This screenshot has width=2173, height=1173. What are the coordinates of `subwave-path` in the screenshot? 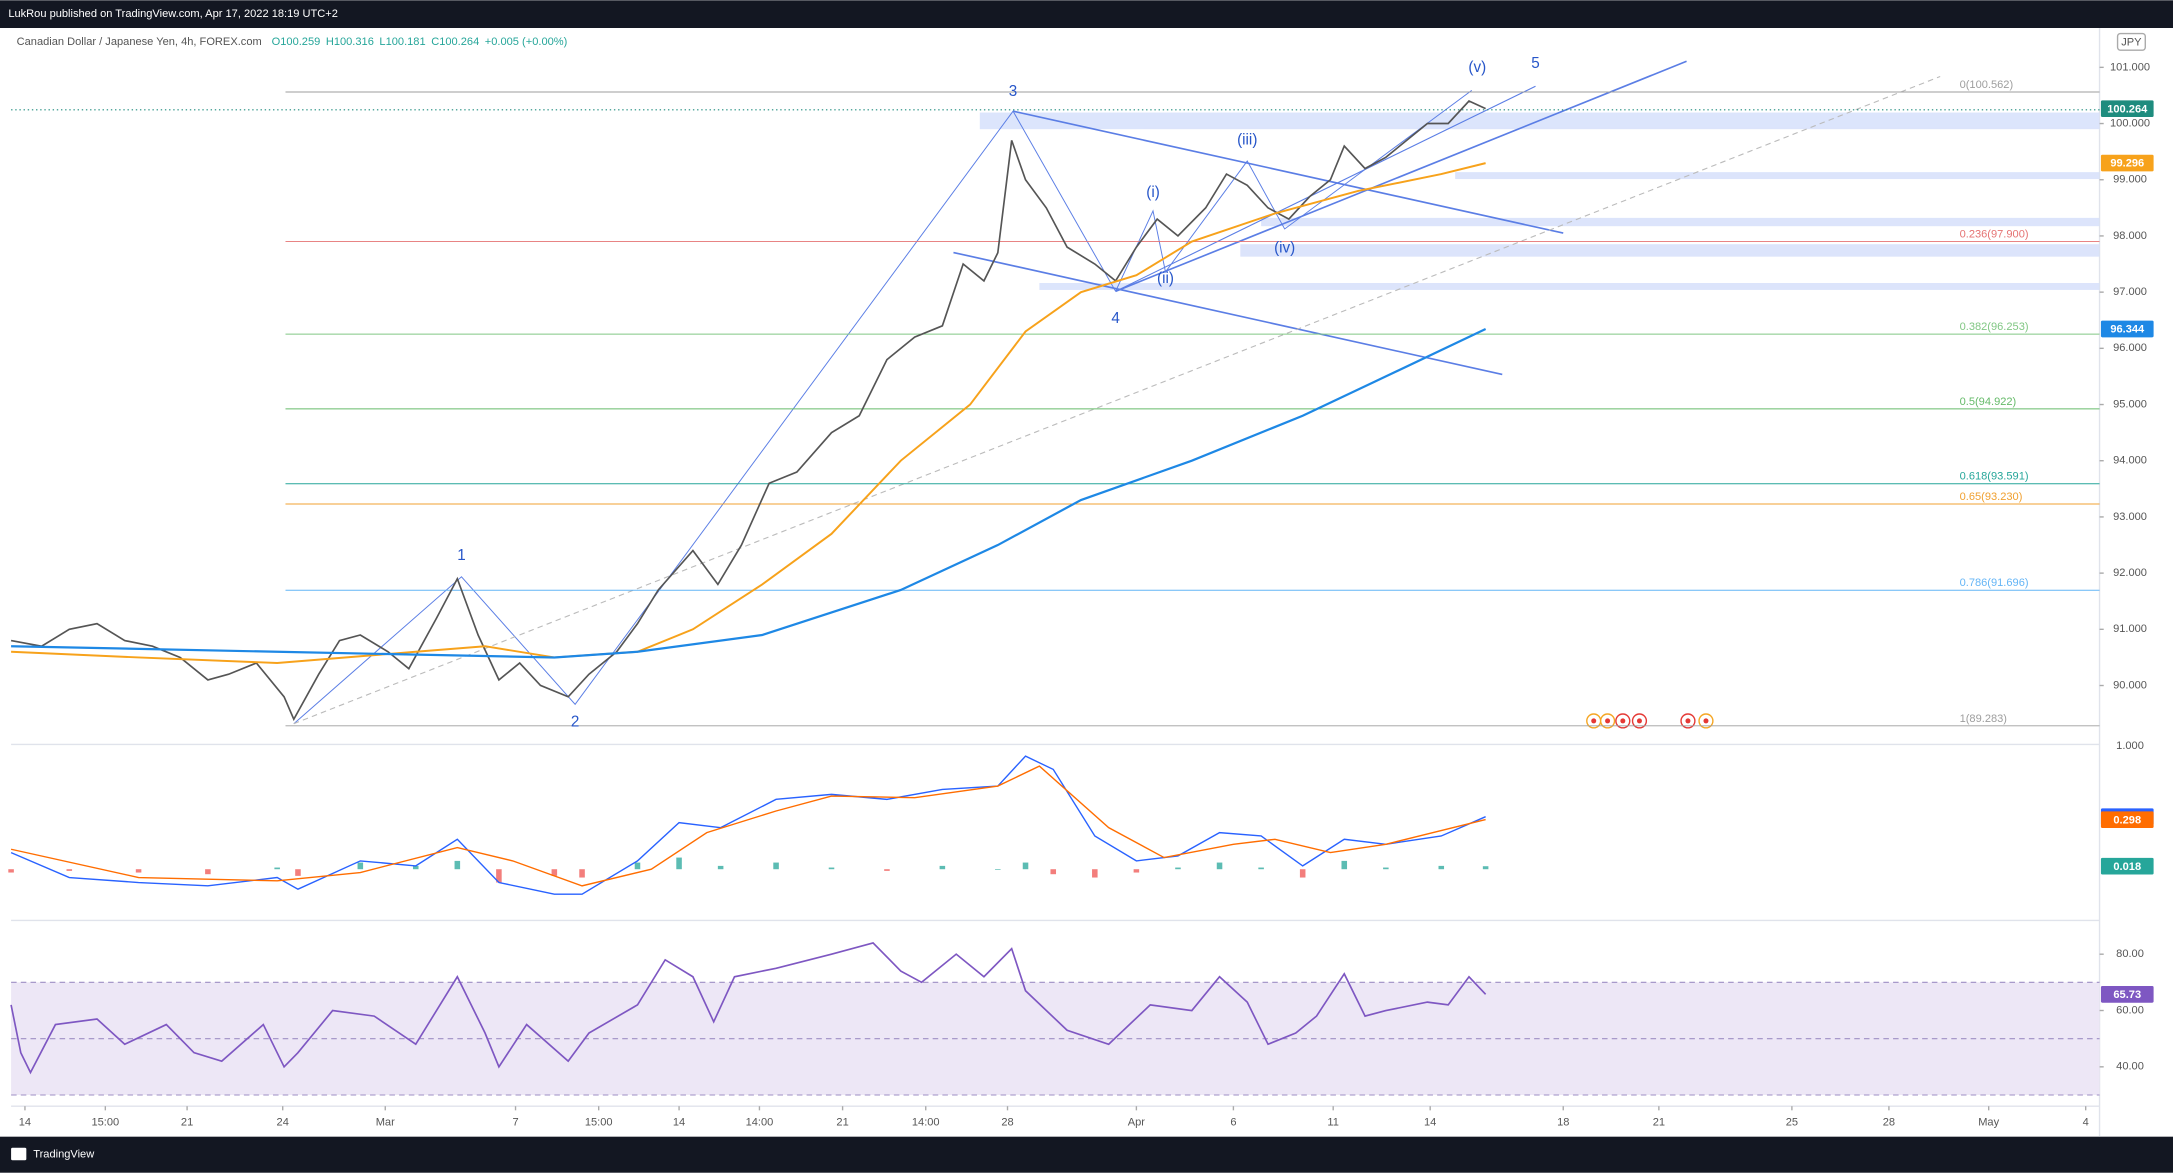 It's located at (1294, 190).